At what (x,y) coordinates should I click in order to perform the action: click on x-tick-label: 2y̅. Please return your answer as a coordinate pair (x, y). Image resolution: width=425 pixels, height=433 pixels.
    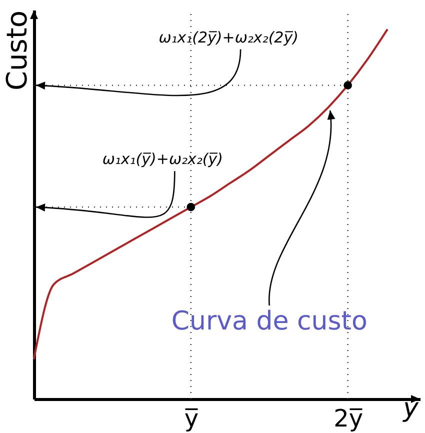
    Looking at the image, I should click on (349, 418).